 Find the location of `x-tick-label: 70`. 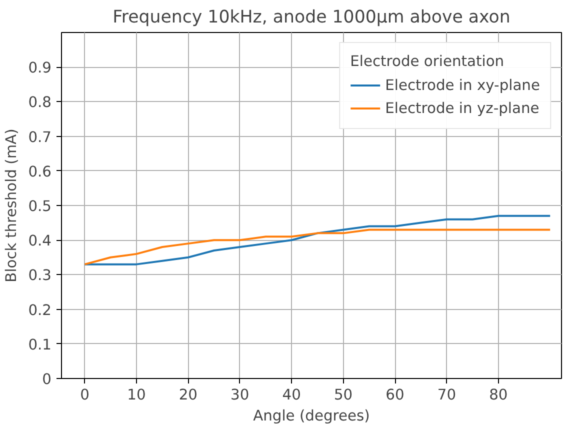

x-tick-label: 70 is located at coordinates (446, 395).